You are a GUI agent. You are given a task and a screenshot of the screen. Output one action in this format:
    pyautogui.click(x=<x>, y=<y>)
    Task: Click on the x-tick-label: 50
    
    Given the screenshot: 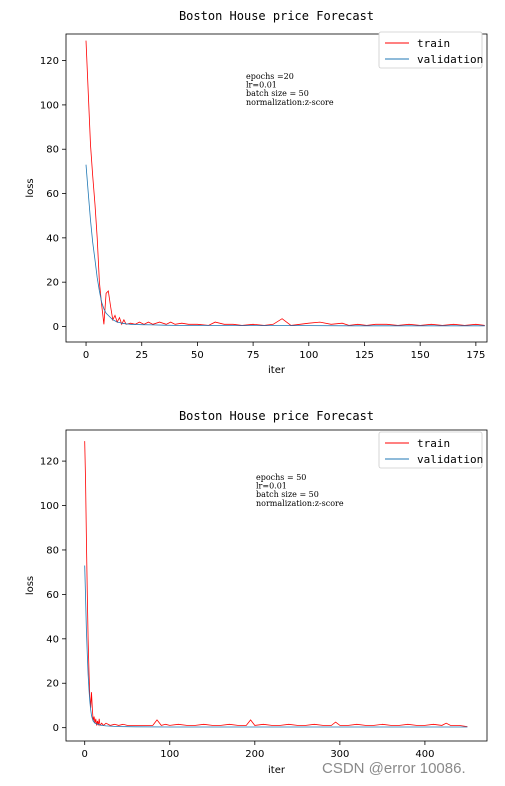 What is the action you would take?
    pyautogui.click(x=197, y=355)
    